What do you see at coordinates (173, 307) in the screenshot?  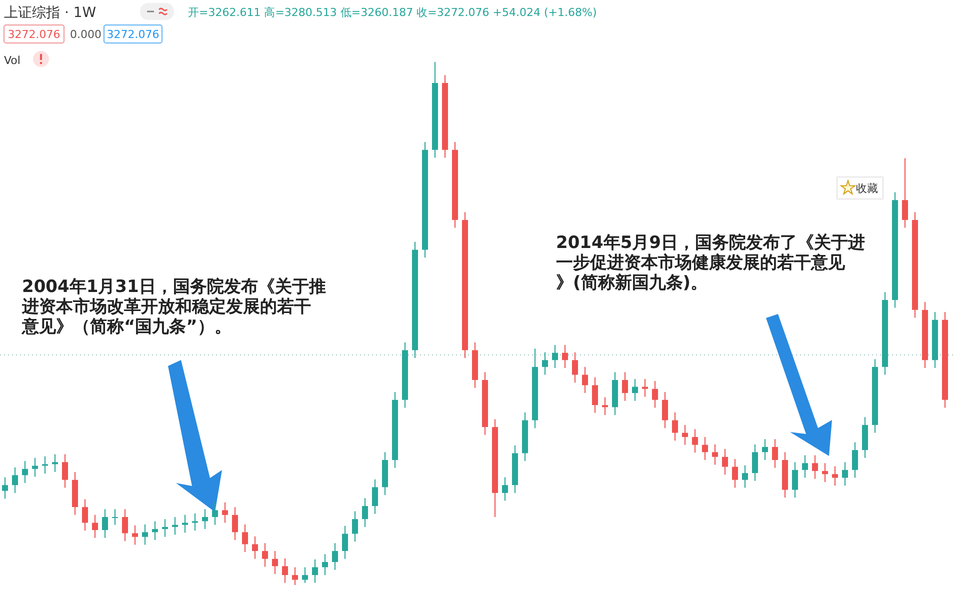 I see `annotation: 2004年1月31日，国务院发布《关于推进资本市场改革开放和稳定发展的若干意见》（简称“国九条”）。` at bounding box center [173, 307].